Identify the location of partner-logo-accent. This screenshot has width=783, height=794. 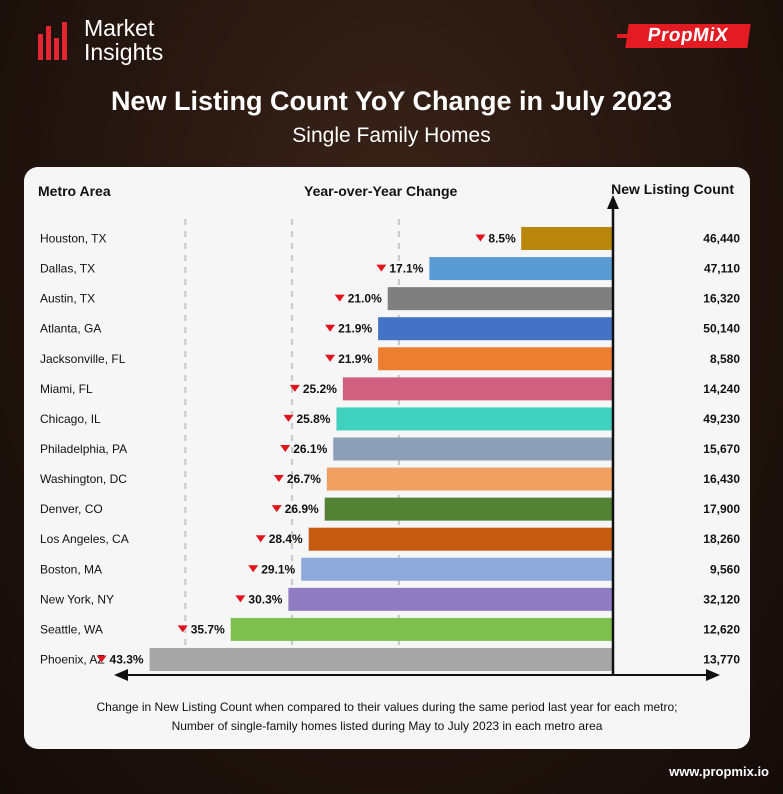
(624, 36).